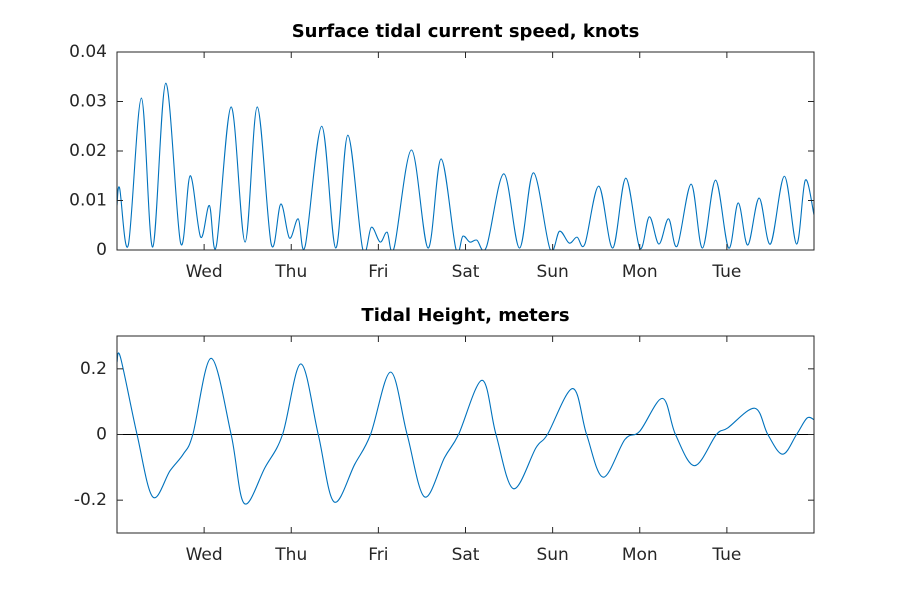 Image resolution: width=900 pixels, height=600 pixels. What do you see at coordinates (88, 201) in the screenshot?
I see `y-tick-label: 0.01` at bounding box center [88, 201].